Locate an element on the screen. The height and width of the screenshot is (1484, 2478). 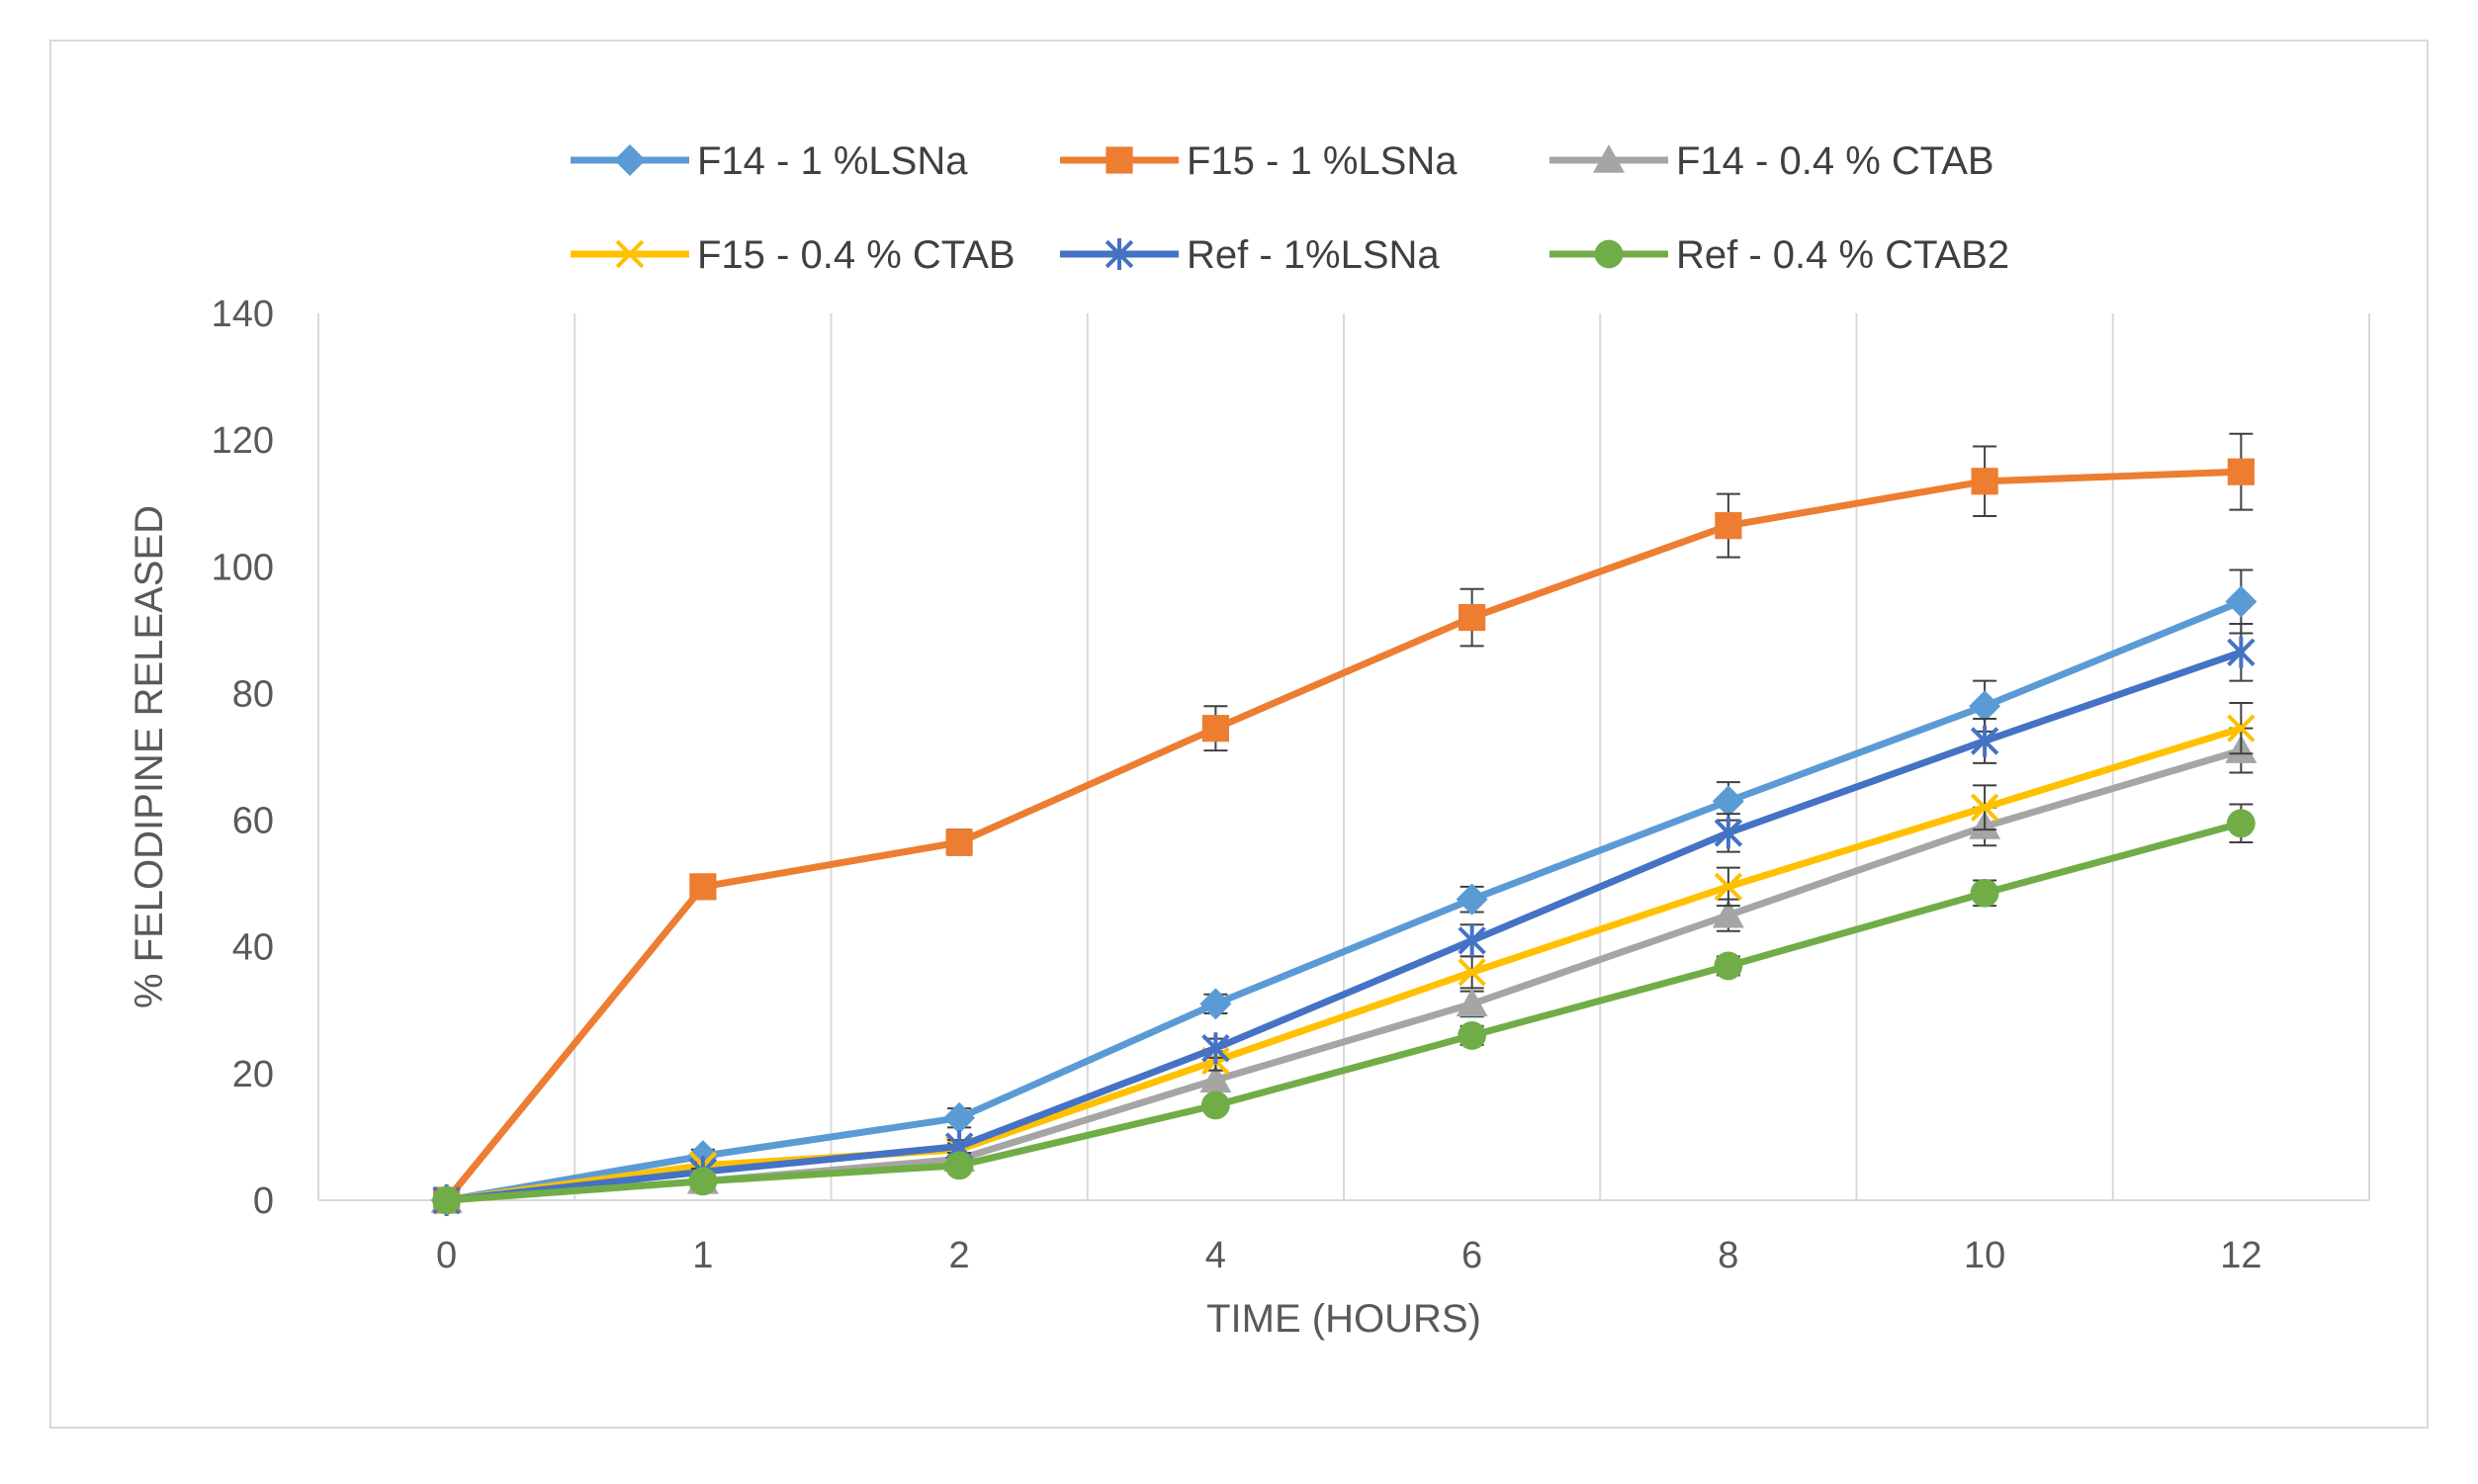
legend-item: Ref - 0.4 % CTAB2 is located at coordinates (1779, 255).